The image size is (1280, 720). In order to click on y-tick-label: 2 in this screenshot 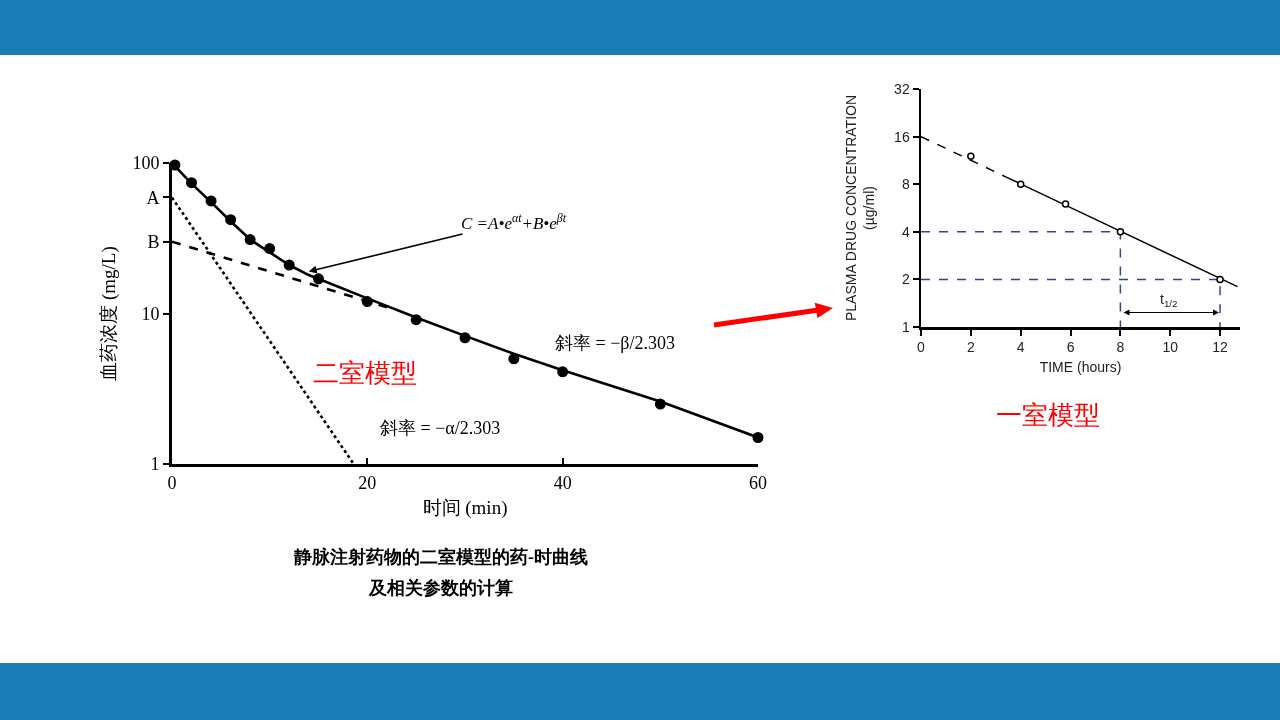, I will do `click(905, 279)`.